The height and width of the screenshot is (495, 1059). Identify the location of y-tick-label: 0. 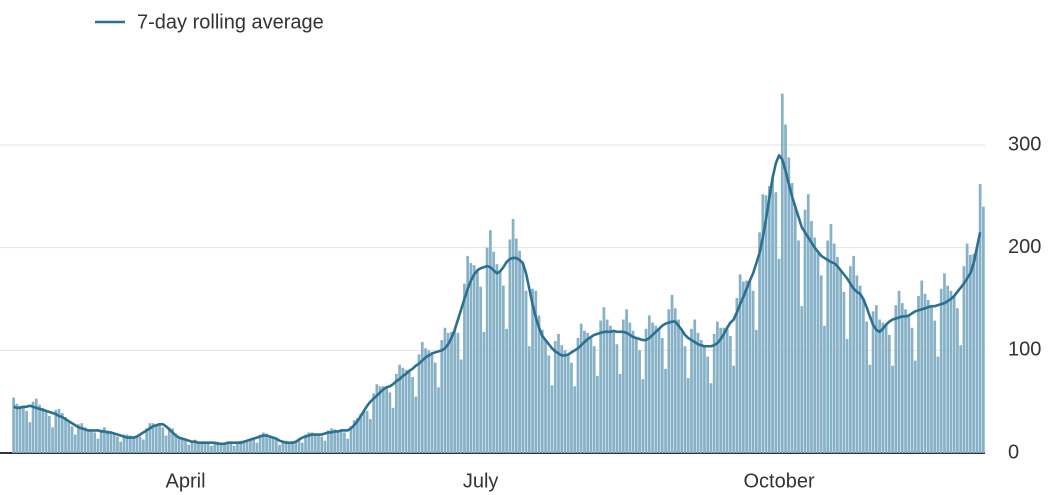
(1013, 452).